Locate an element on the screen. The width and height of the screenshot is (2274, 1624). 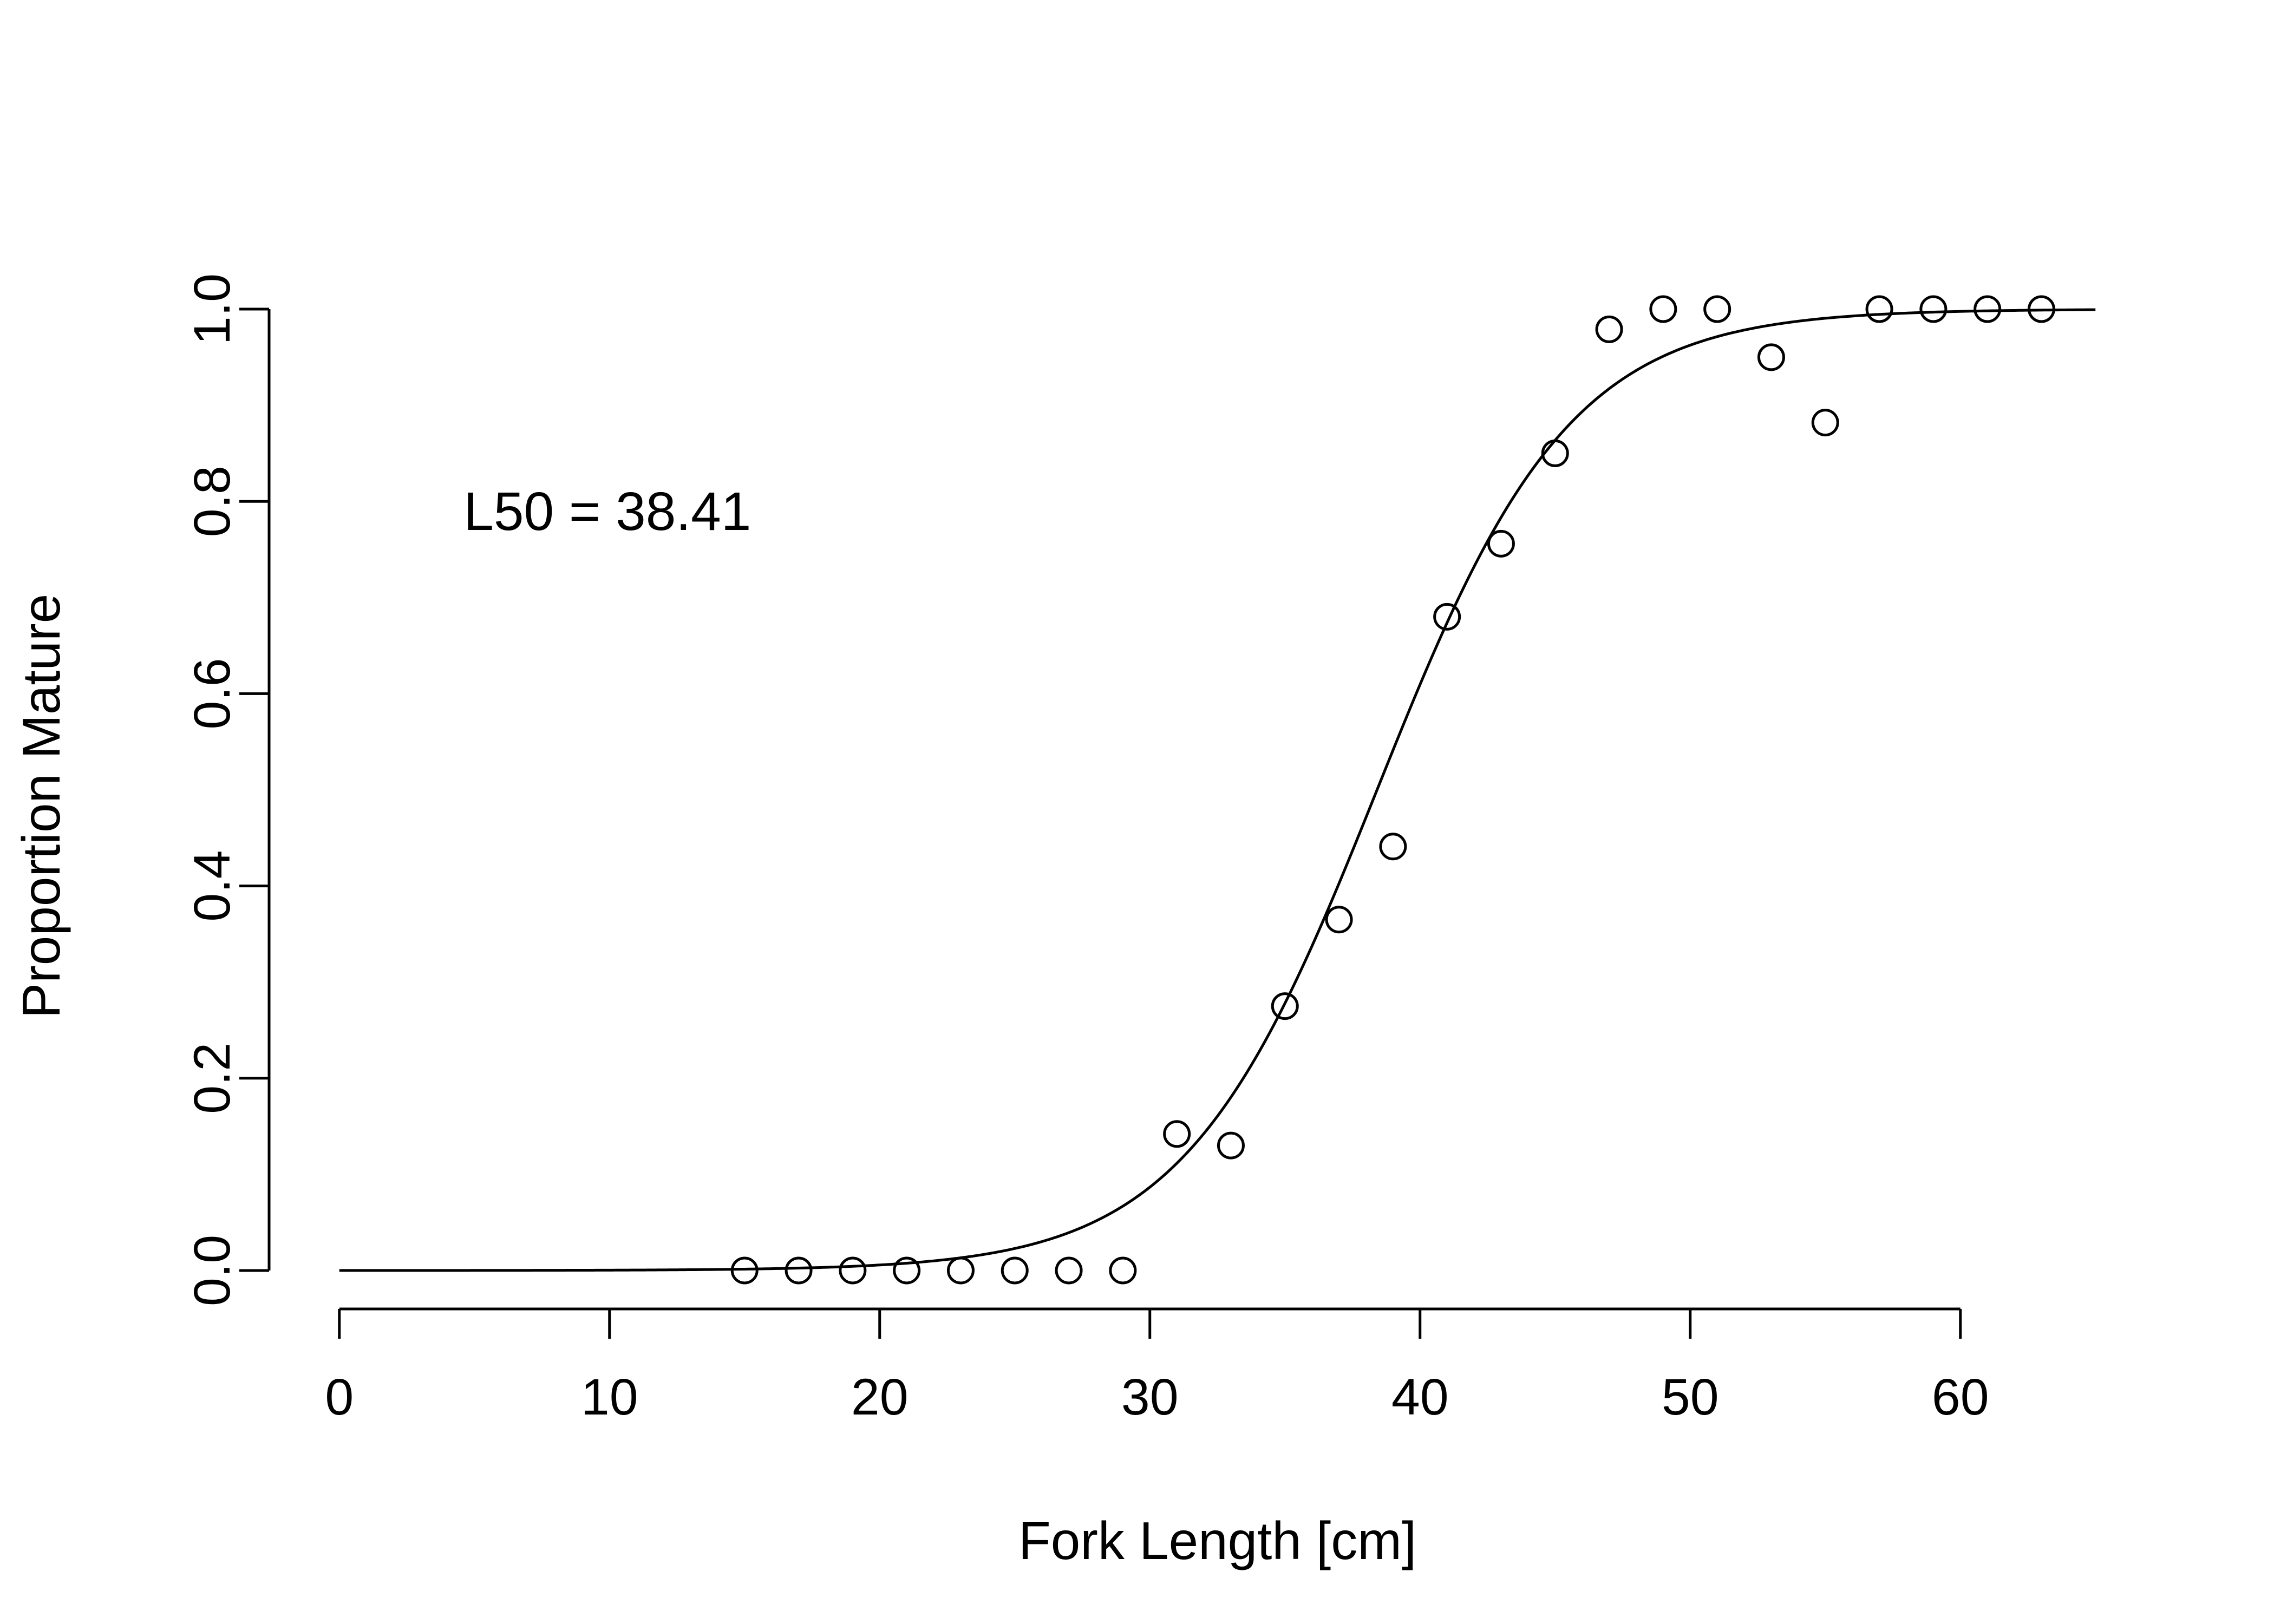
y-ticks: 0.0 0.2 0.4 0.6 0.8 1.0 is located at coordinates (227, 790).